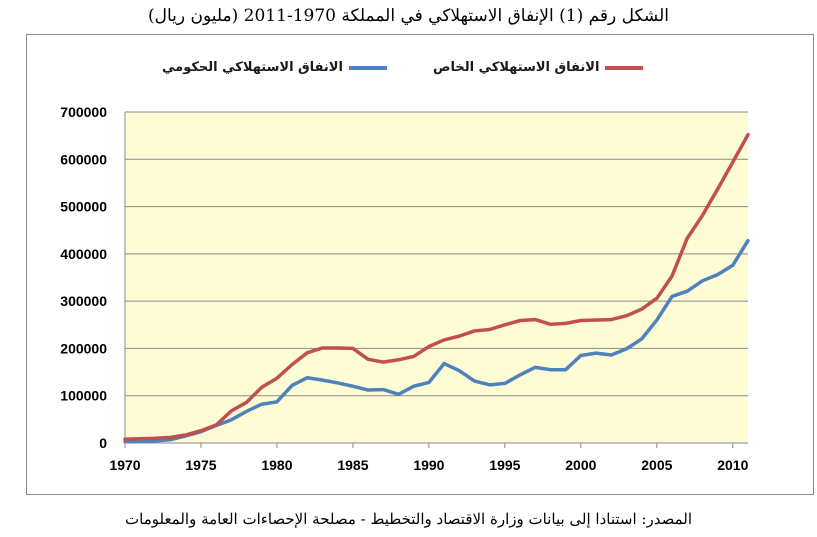 The height and width of the screenshot is (537, 817). Describe the element at coordinates (516, 67) in the screenshot. I see `legend-label-private: الانفاق الاستهلاكي الخاص` at that location.